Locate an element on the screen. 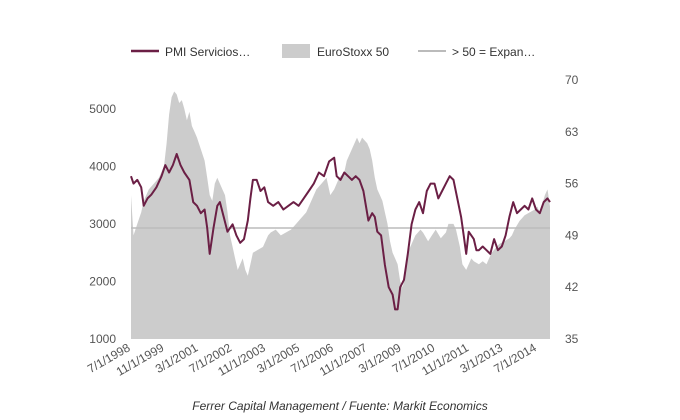 The height and width of the screenshot is (420, 680). y-left-tick-label: 3000 is located at coordinates (102, 224).